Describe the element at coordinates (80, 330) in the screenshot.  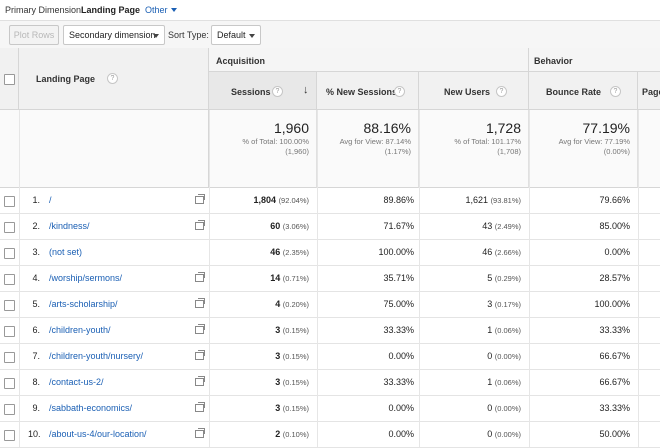
I see `landing-page-link: /children-youth/` at that location.